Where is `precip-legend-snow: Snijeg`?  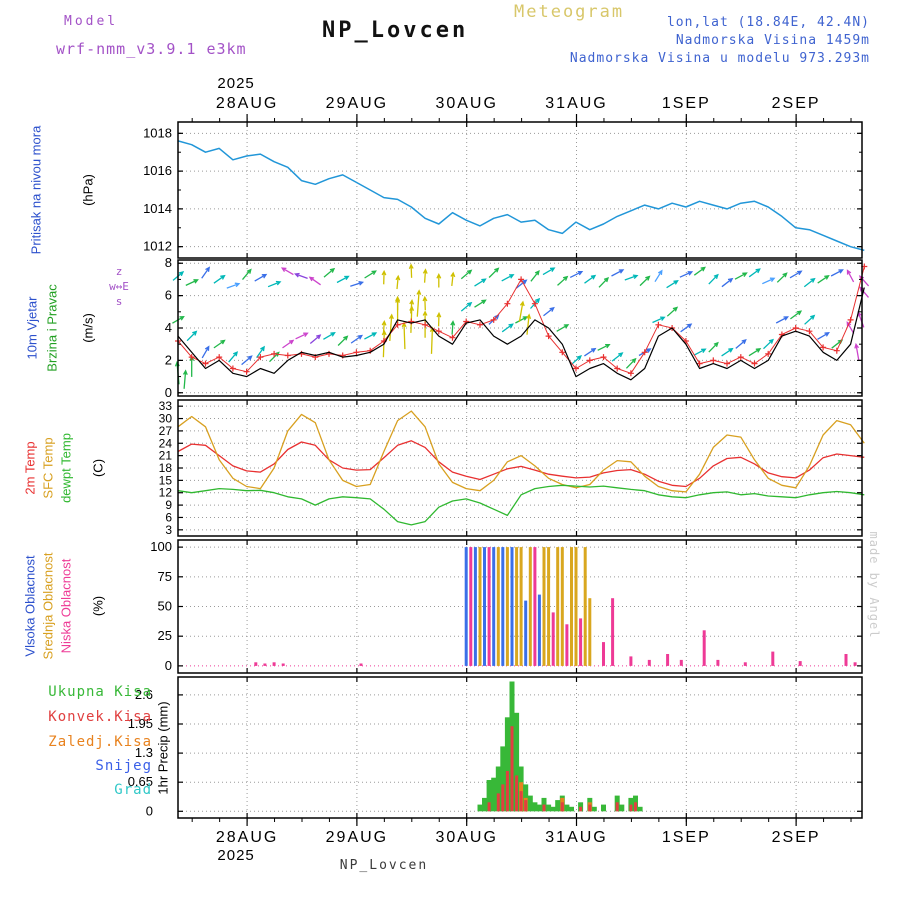 precip-legend-snow: Snijeg is located at coordinates (123, 766).